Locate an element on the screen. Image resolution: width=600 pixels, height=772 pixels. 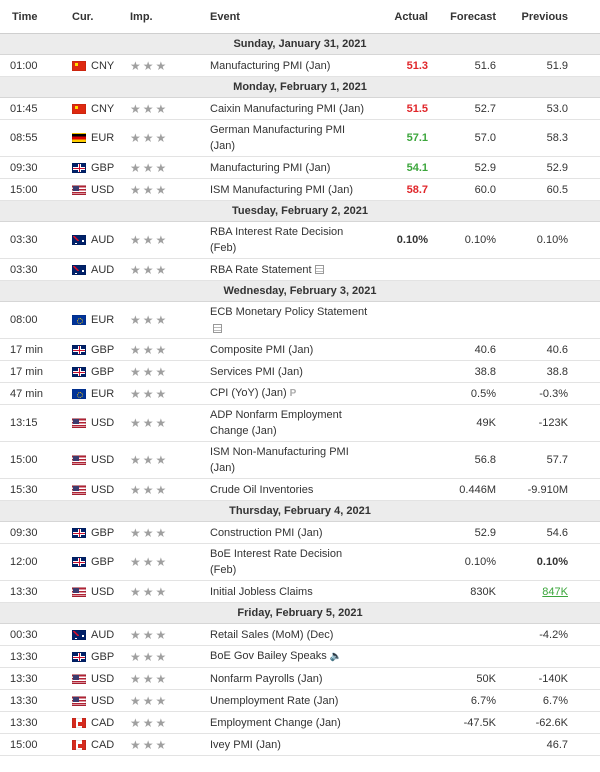
previous-value: 847K is located at coordinates (555, 591).